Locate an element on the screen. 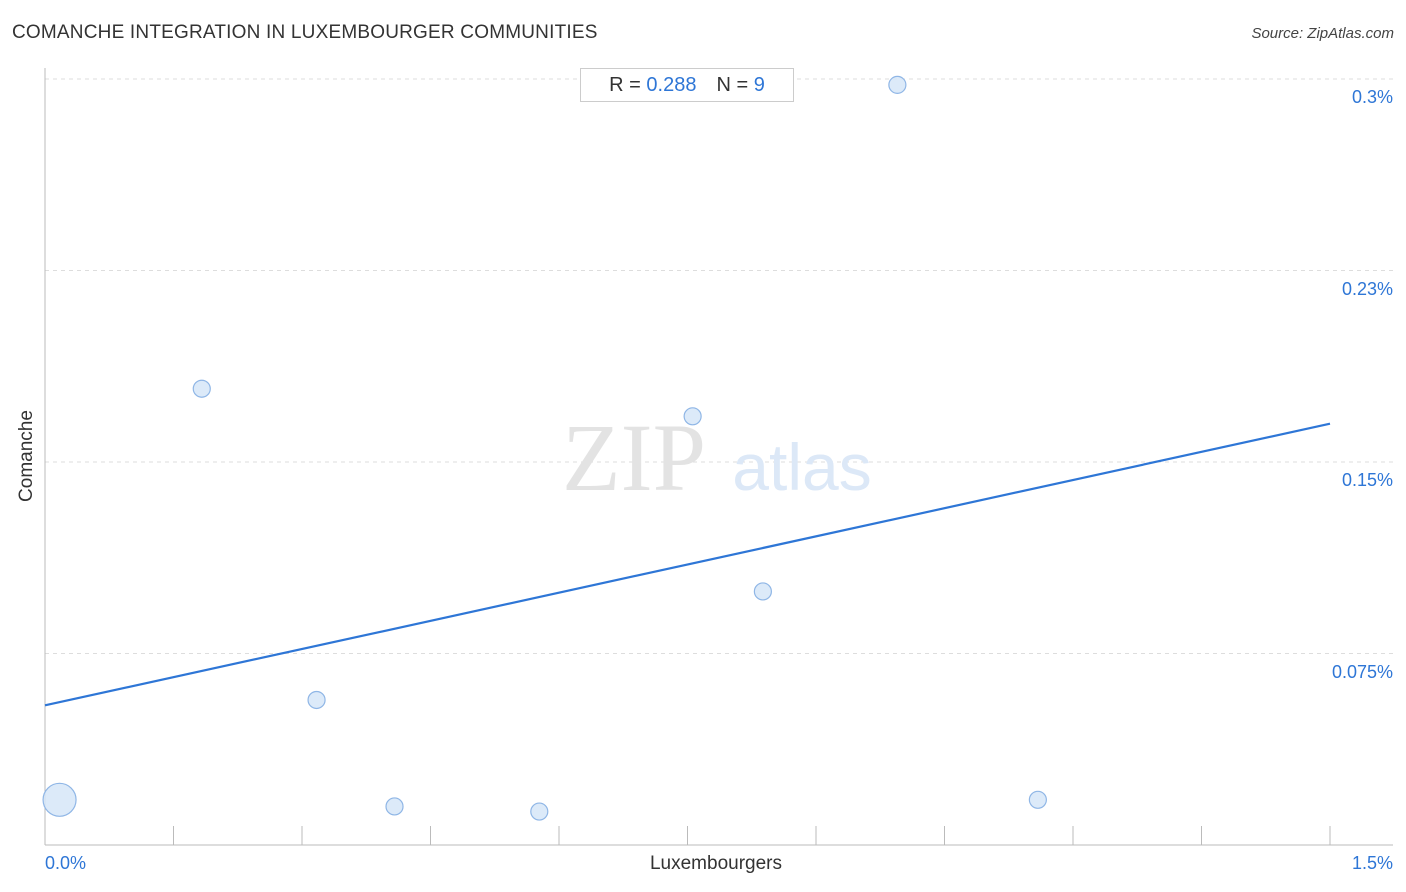 This screenshot has height=892, width=1406. r-label: R = is located at coordinates (625, 84).